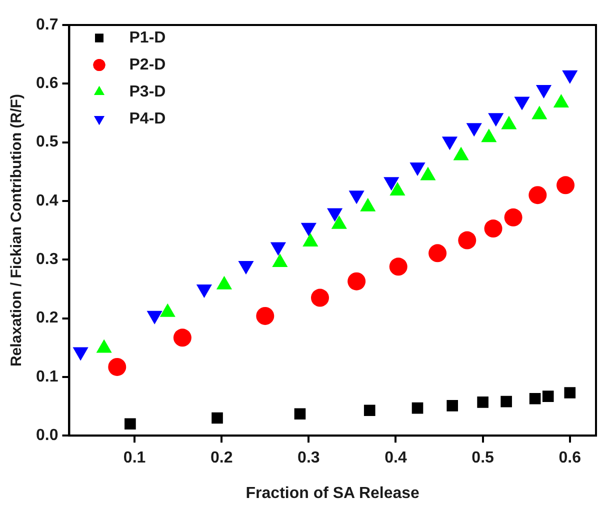  Describe the element at coordinates (147, 91) in the screenshot. I see `legend-label: P3-D` at that location.